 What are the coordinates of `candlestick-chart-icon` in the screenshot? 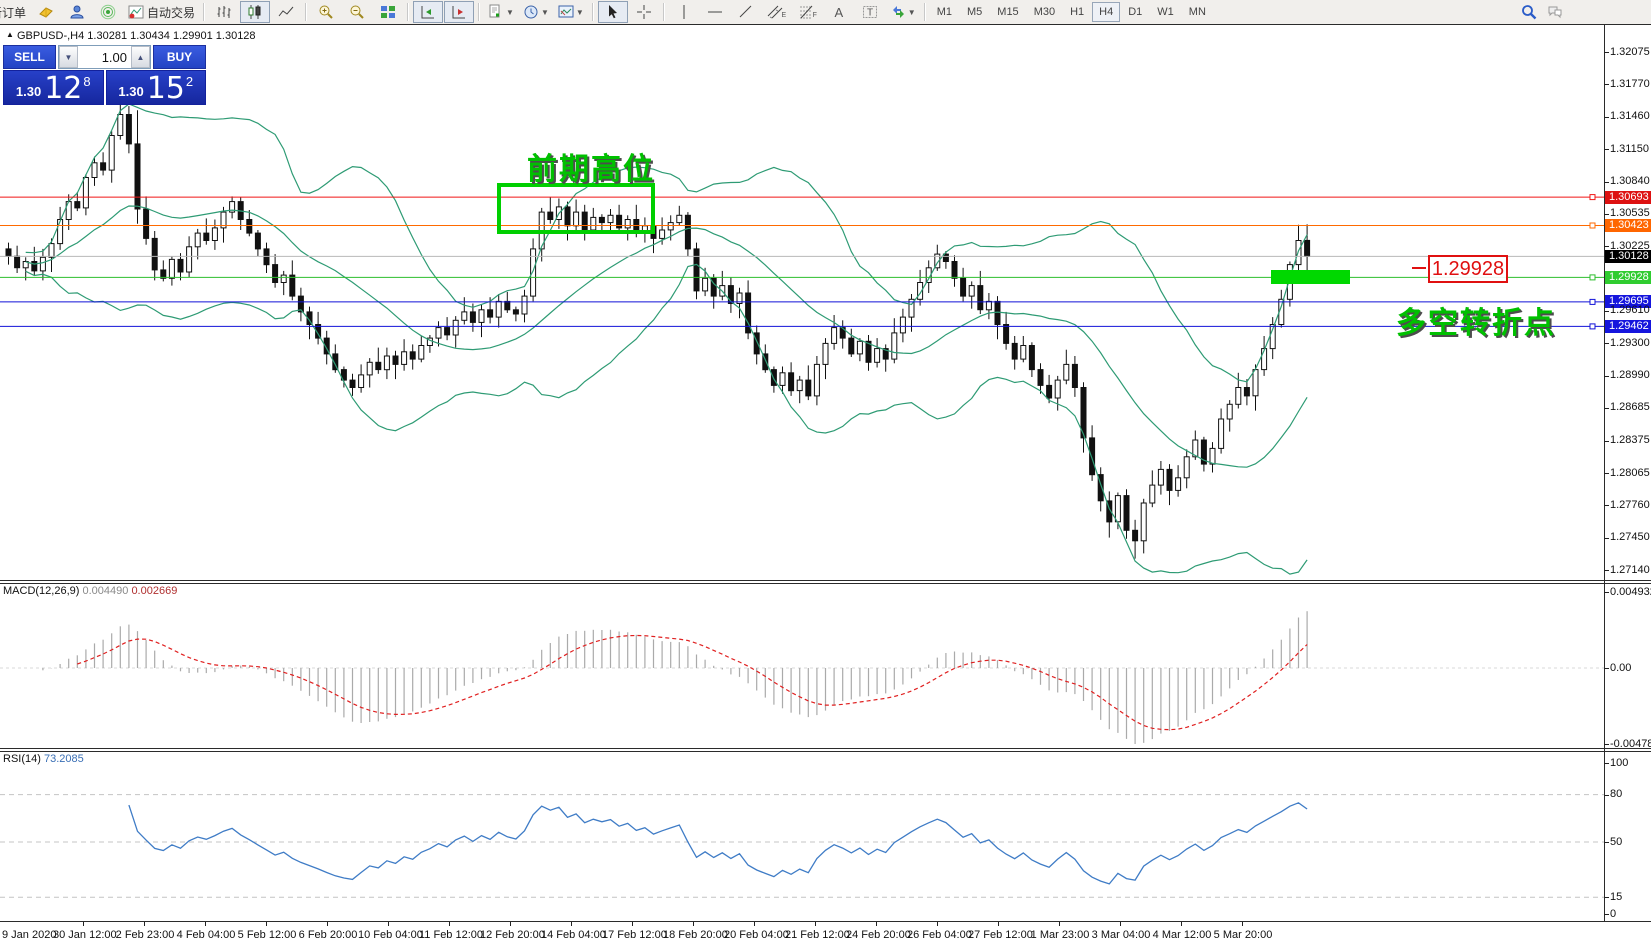 It's located at (255, 12).